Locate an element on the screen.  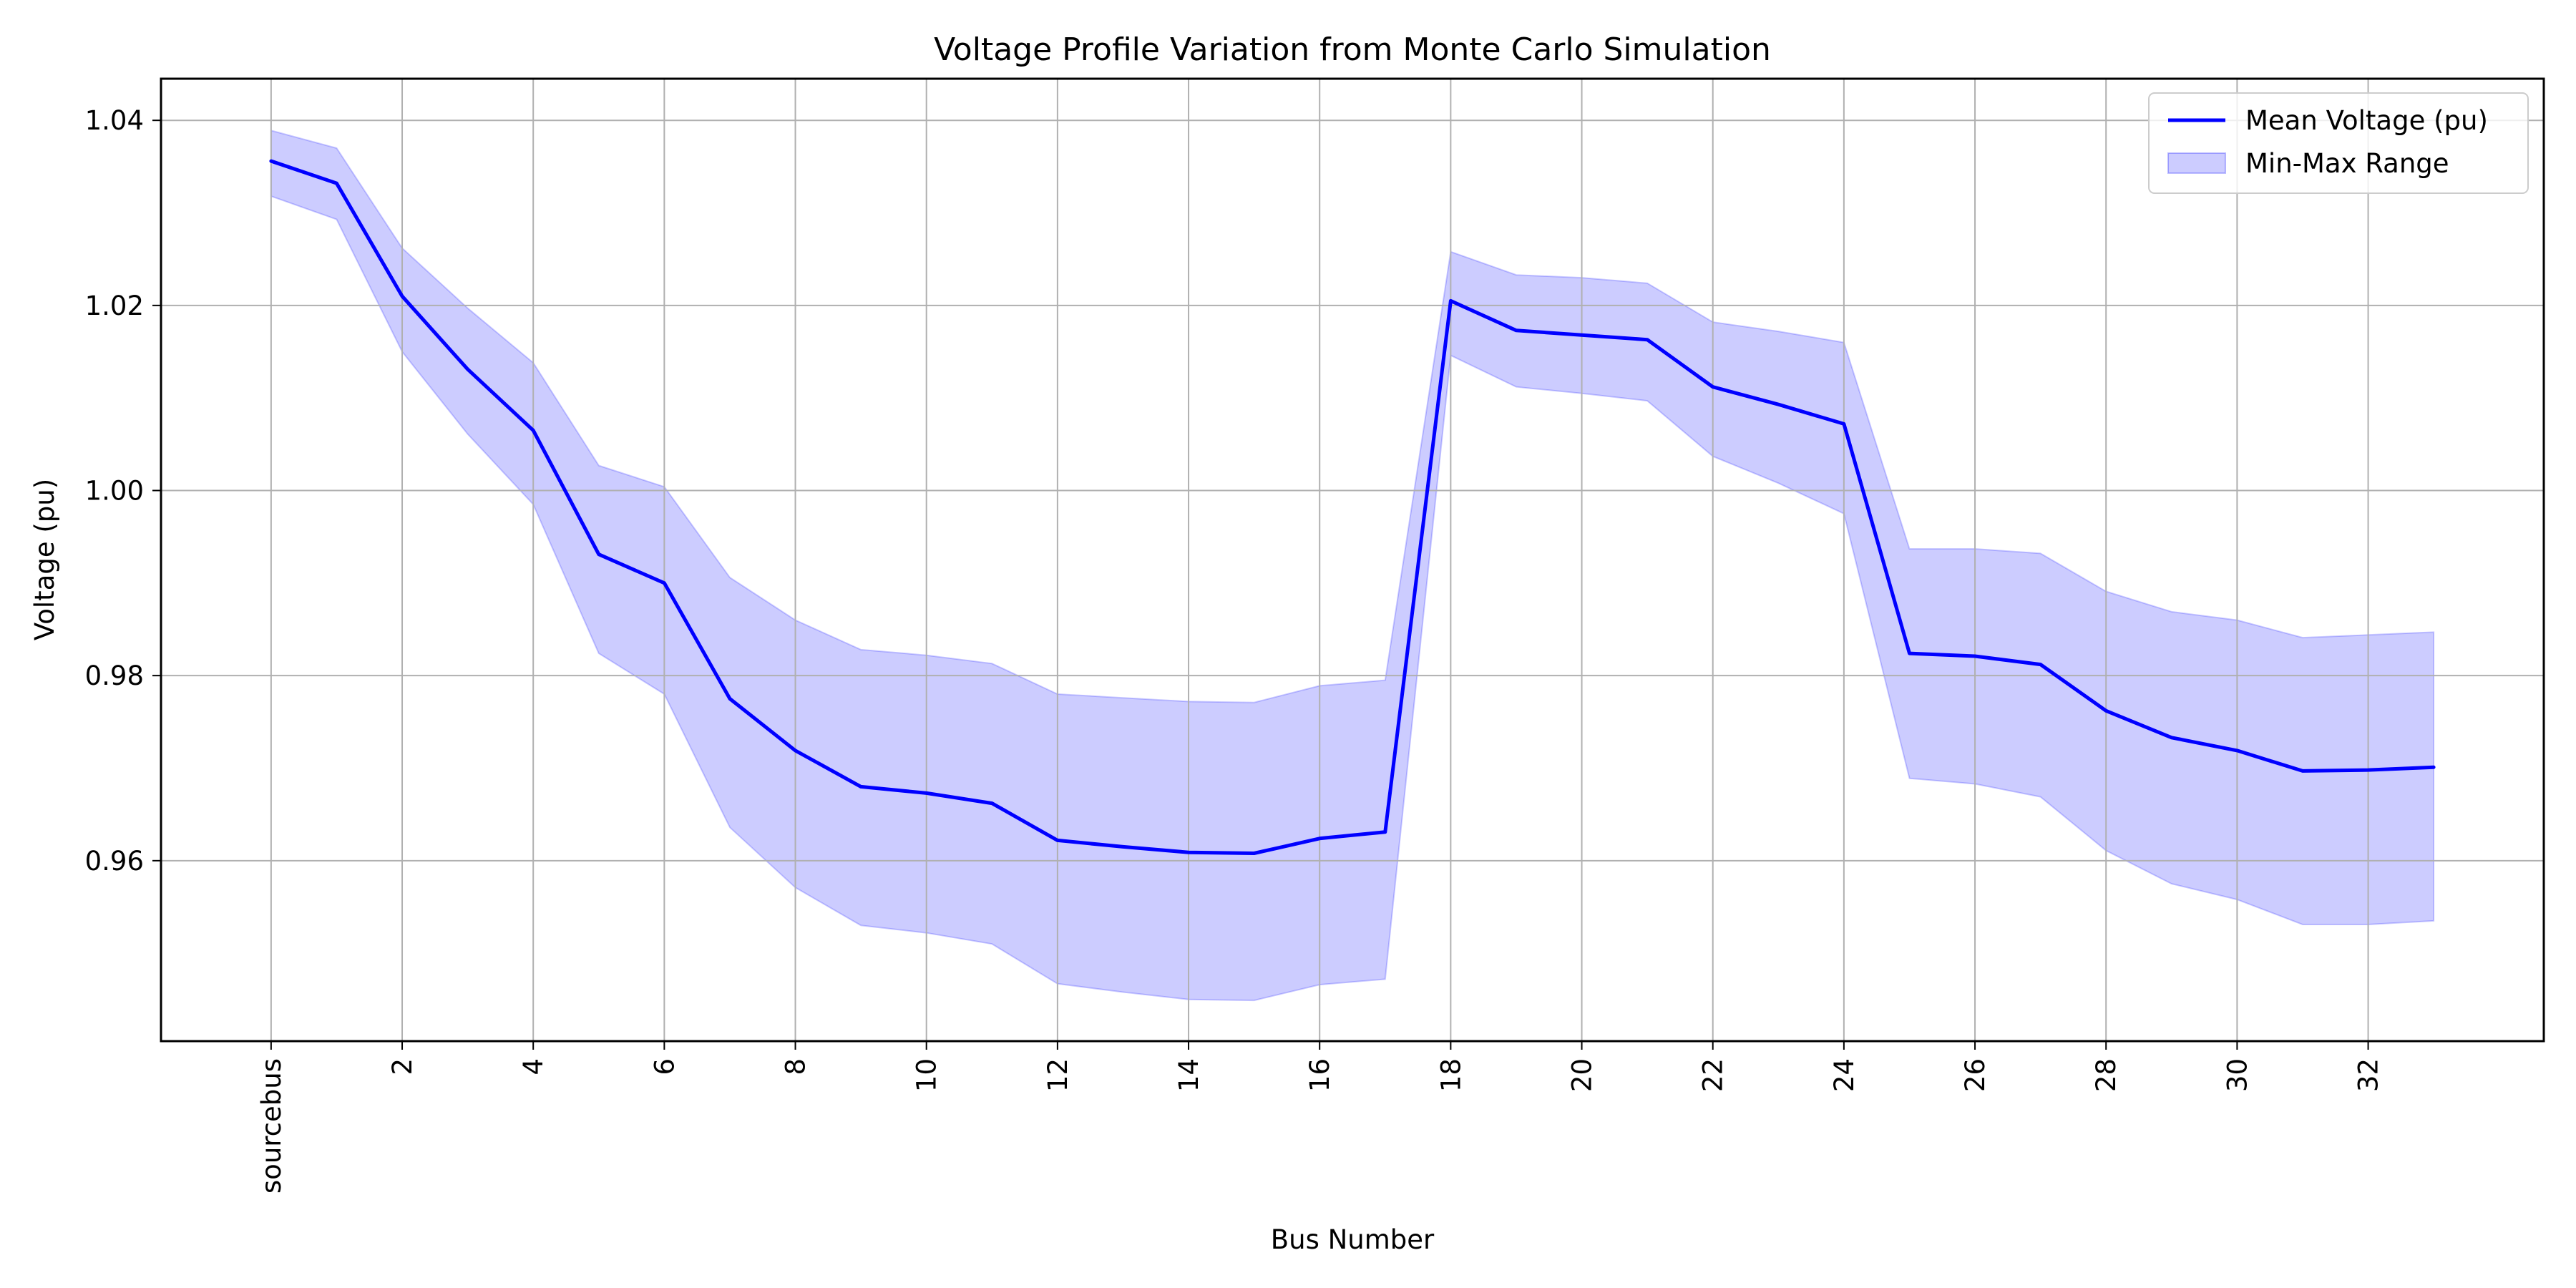
x-tick-label: 22 is located at coordinates (1713, 1075).